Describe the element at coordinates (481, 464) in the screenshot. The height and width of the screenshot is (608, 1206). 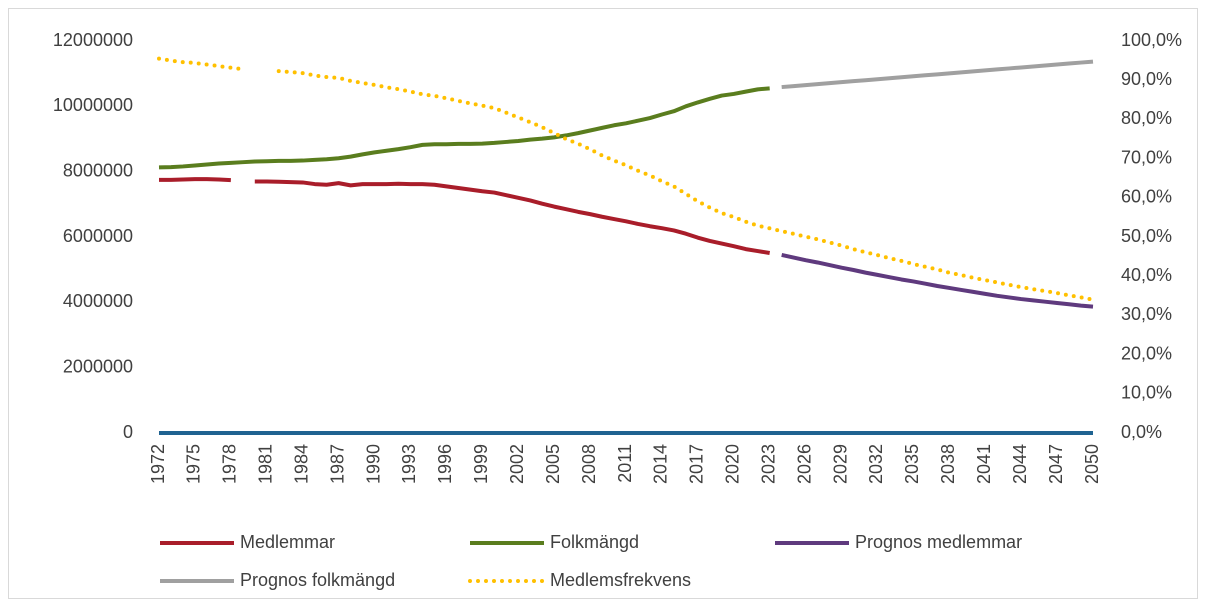
I see `x-tick-label: 1999` at that location.